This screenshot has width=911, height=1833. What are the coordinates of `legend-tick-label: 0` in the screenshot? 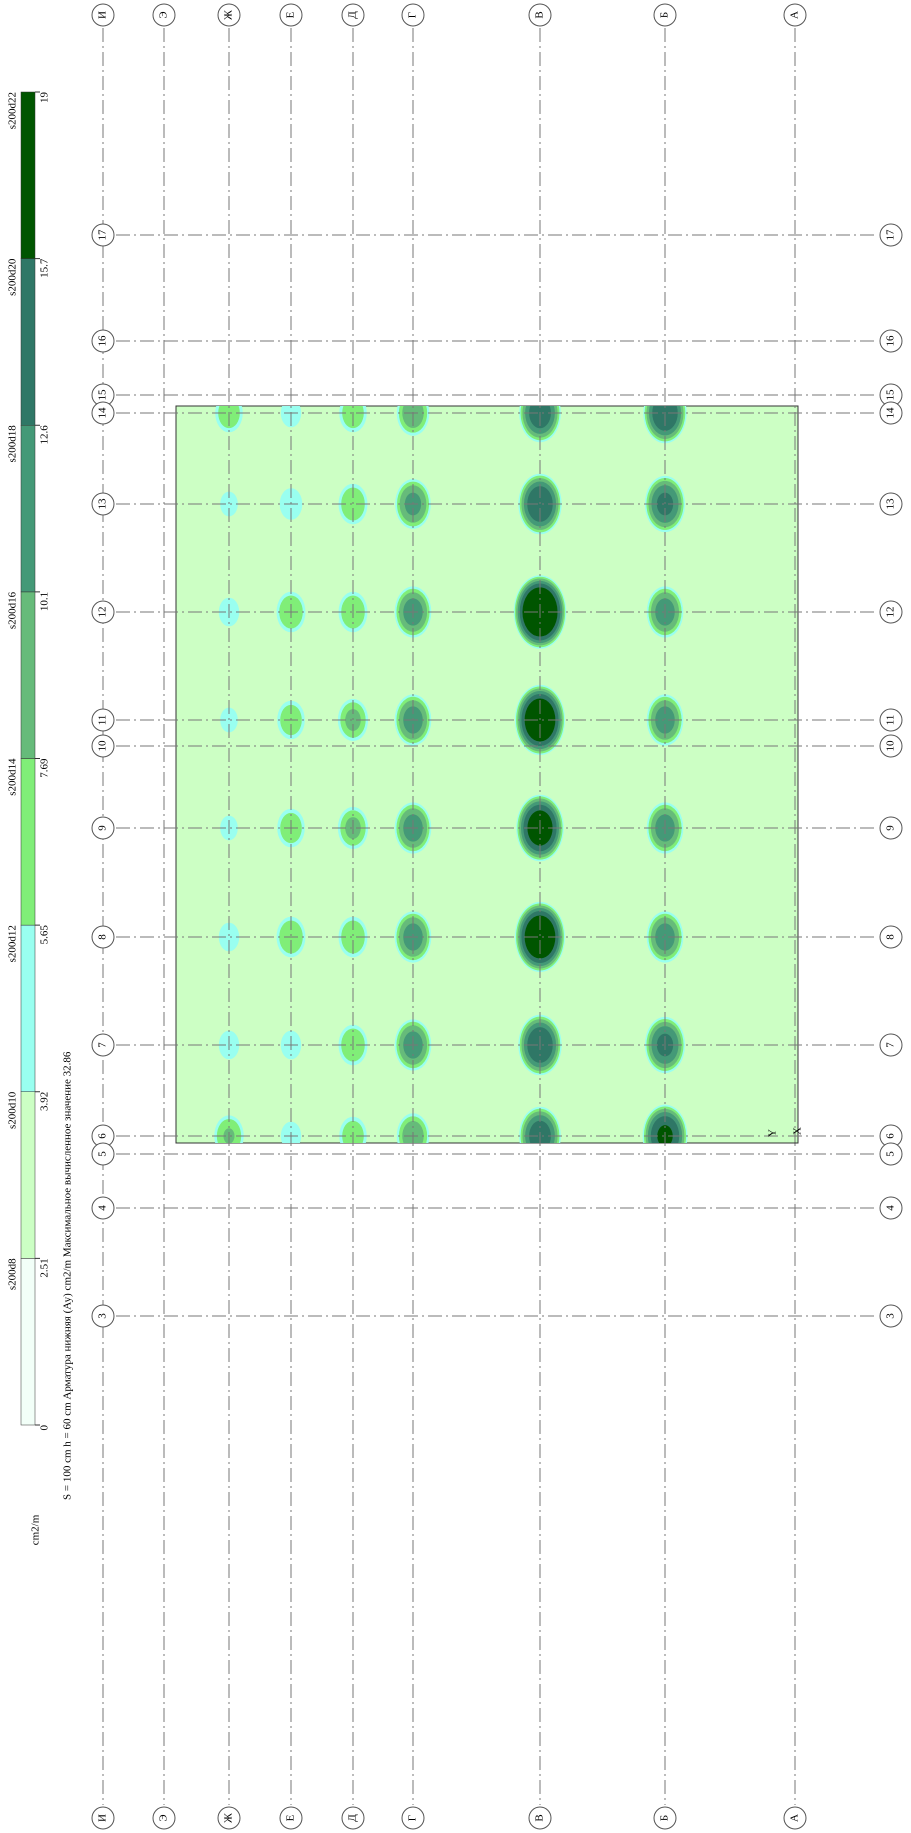 It's located at (45, 1428).